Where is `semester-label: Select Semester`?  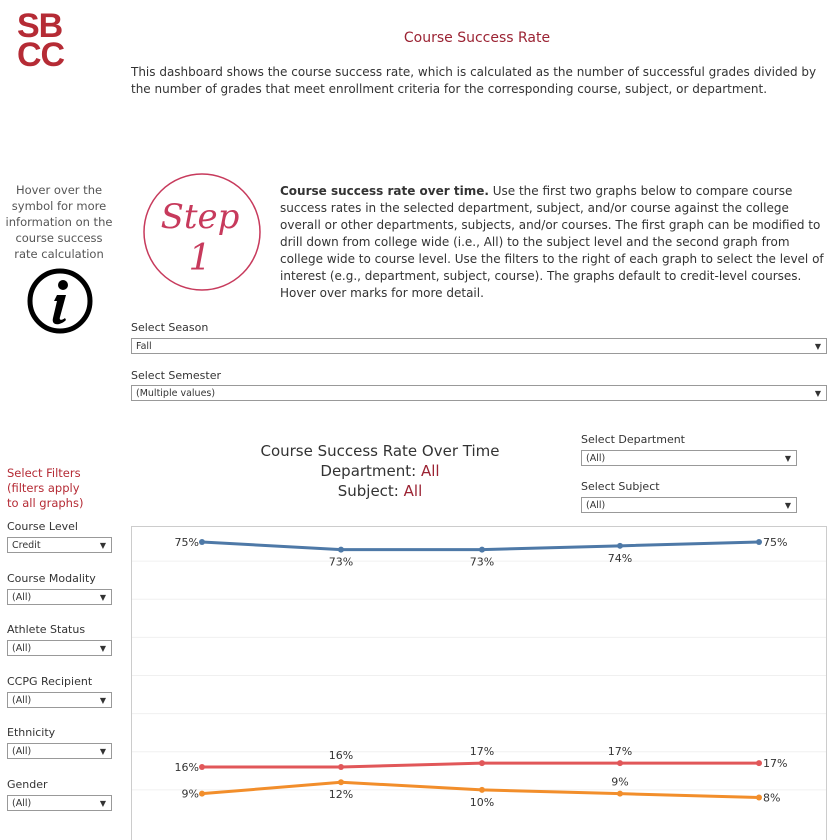
semester-label: Select Semester is located at coordinates (176, 375).